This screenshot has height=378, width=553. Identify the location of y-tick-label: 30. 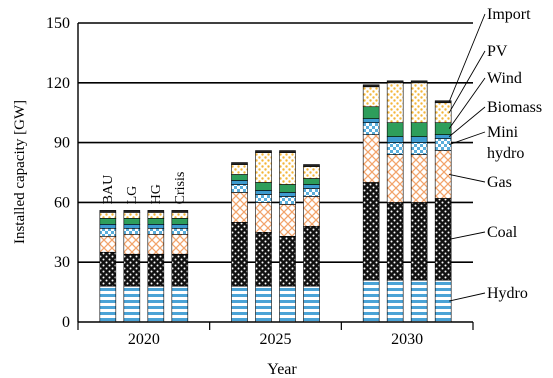
(62, 262).